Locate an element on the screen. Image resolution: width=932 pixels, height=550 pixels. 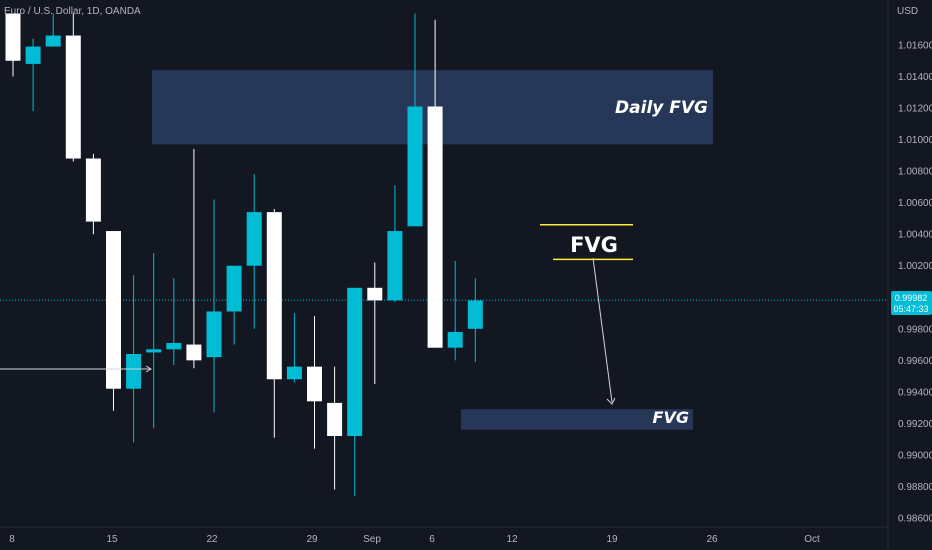
price-tag is located at coordinates (911, 303).